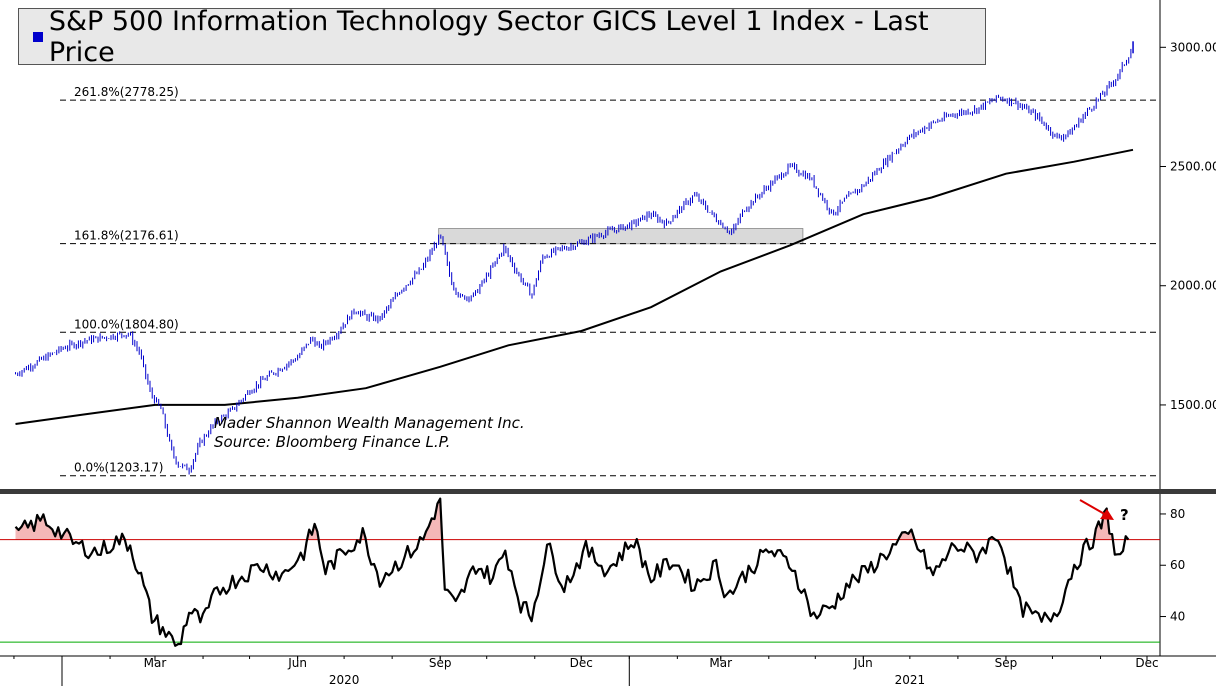 The width and height of the screenshot is (1216, 690). Describe the element at coordinates (344, 679) in the screenshot. I see `x-year-label: 2020` at that location.